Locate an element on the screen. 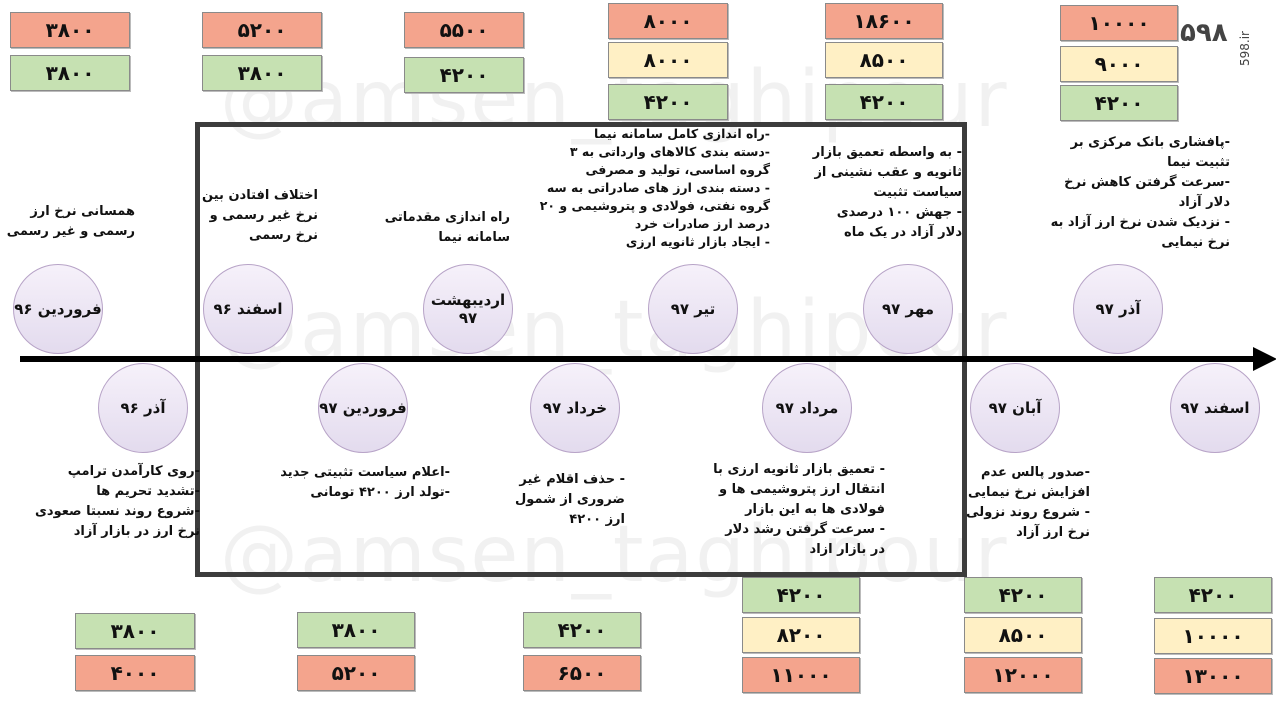  brand-site: 598.ir is located at coordinates (1245, 48).